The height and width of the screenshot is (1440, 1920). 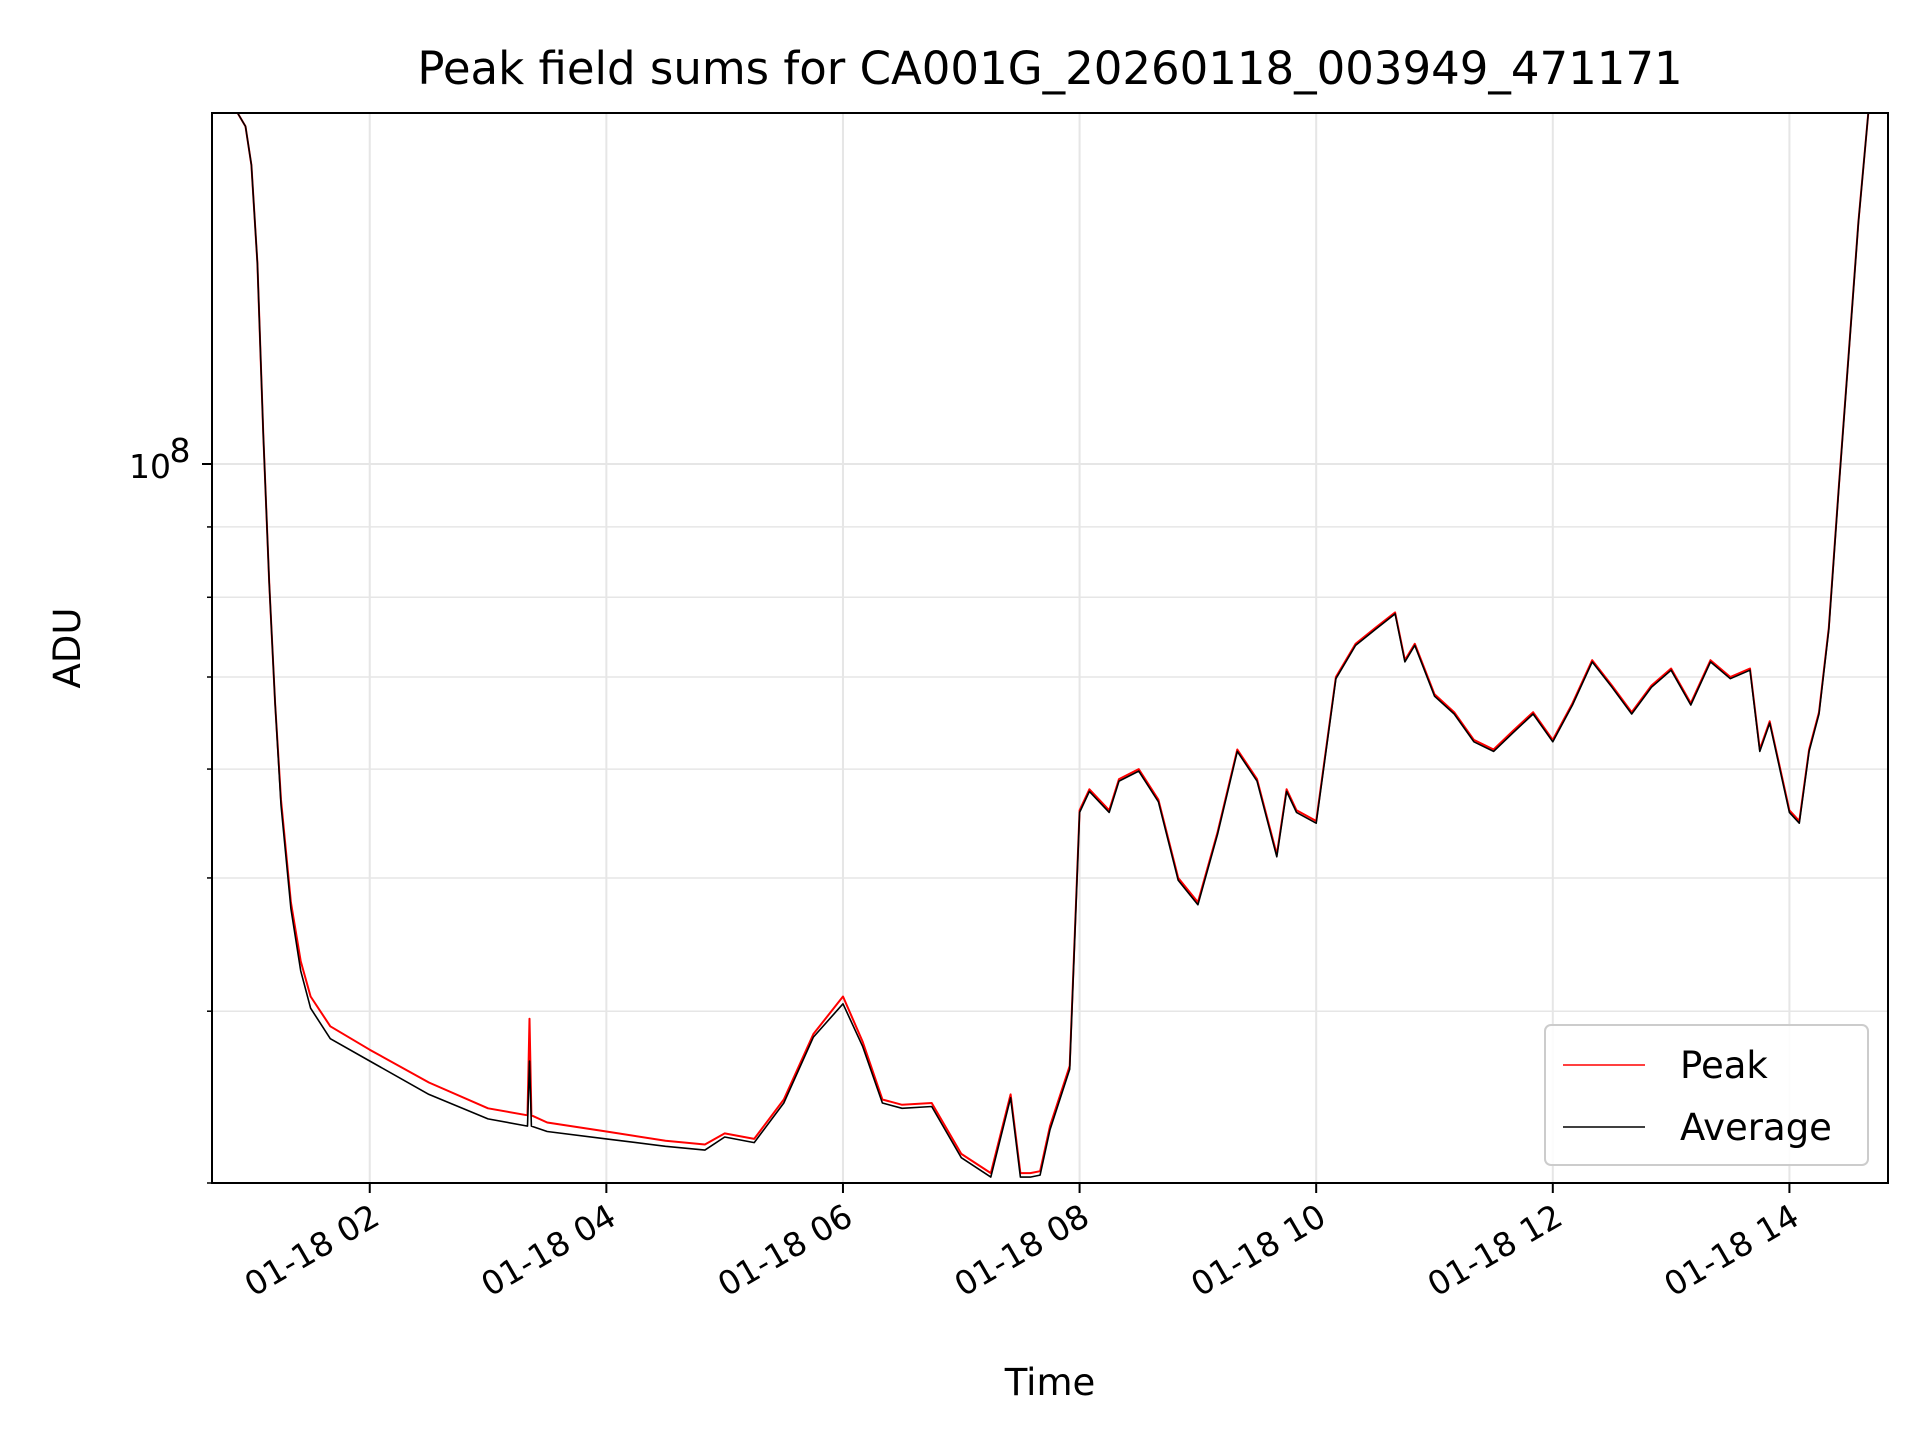 What do you see at coordinates (1756, 1127) in the screenshot?
I see `legend-label-average: Average` at bounding box center [1756, 1127].